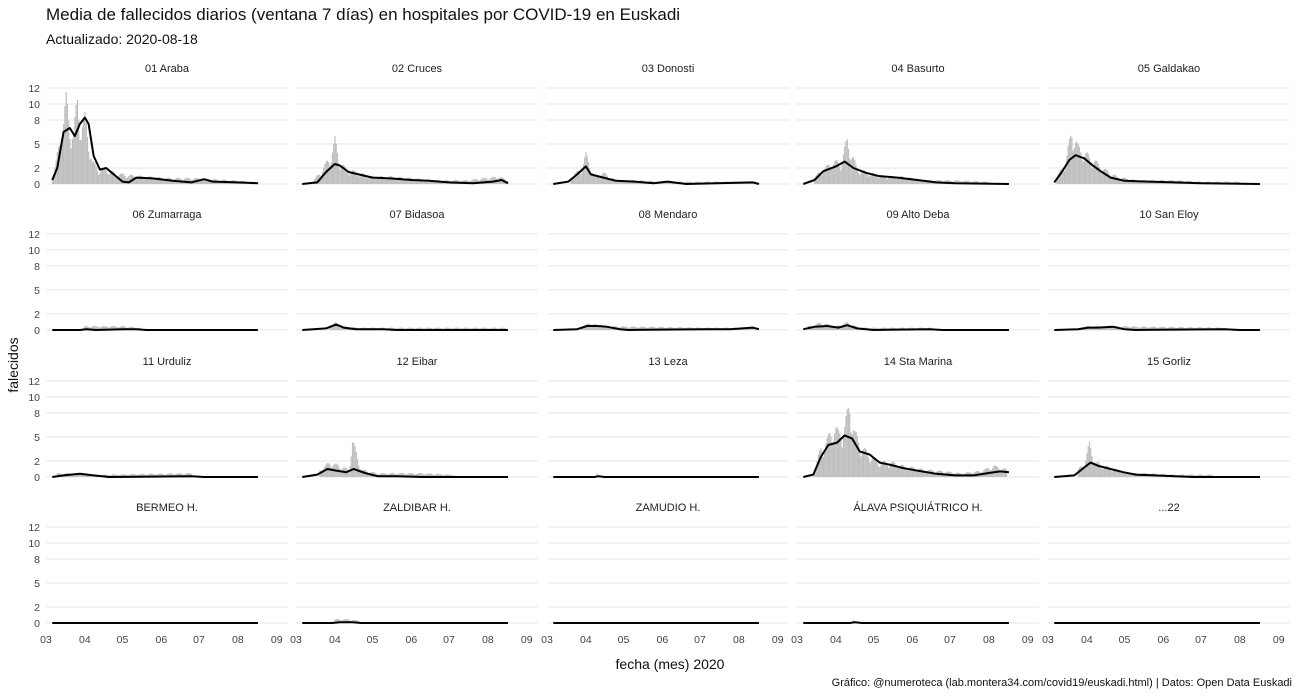  What do you see at coordinates (1145, 459) in the screenshot?
I see `daily-bars` at bounding box center [1145, 459].